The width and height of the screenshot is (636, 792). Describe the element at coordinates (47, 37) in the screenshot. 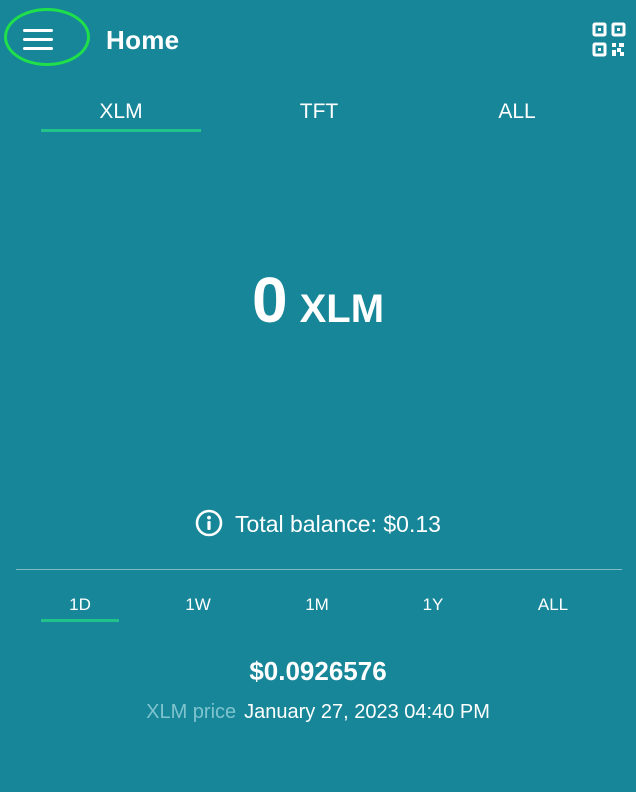

I see `menu-button` at that location.